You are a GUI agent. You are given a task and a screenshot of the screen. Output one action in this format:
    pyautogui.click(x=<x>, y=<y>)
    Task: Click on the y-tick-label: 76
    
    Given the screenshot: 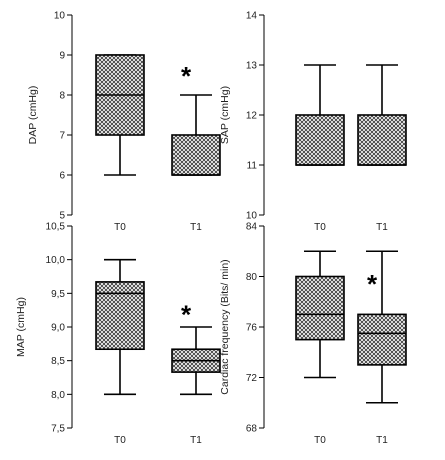 What is the action you would take?
    pyautogui.click(x=252, y=328)
    